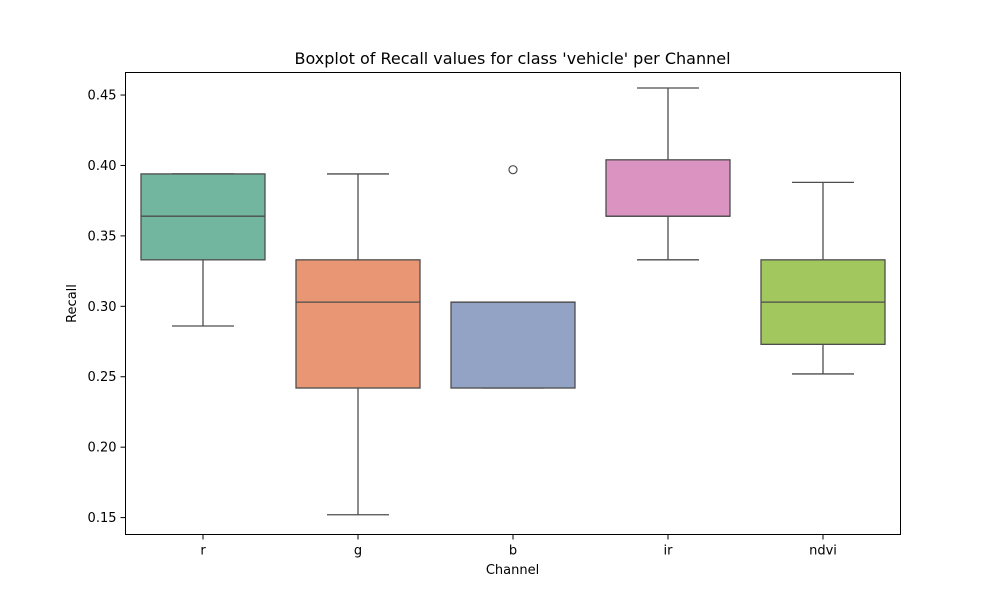 This screenshot has width=1000, height=600. I want to click on y-tick-label: 0.15, so click(102, 518).